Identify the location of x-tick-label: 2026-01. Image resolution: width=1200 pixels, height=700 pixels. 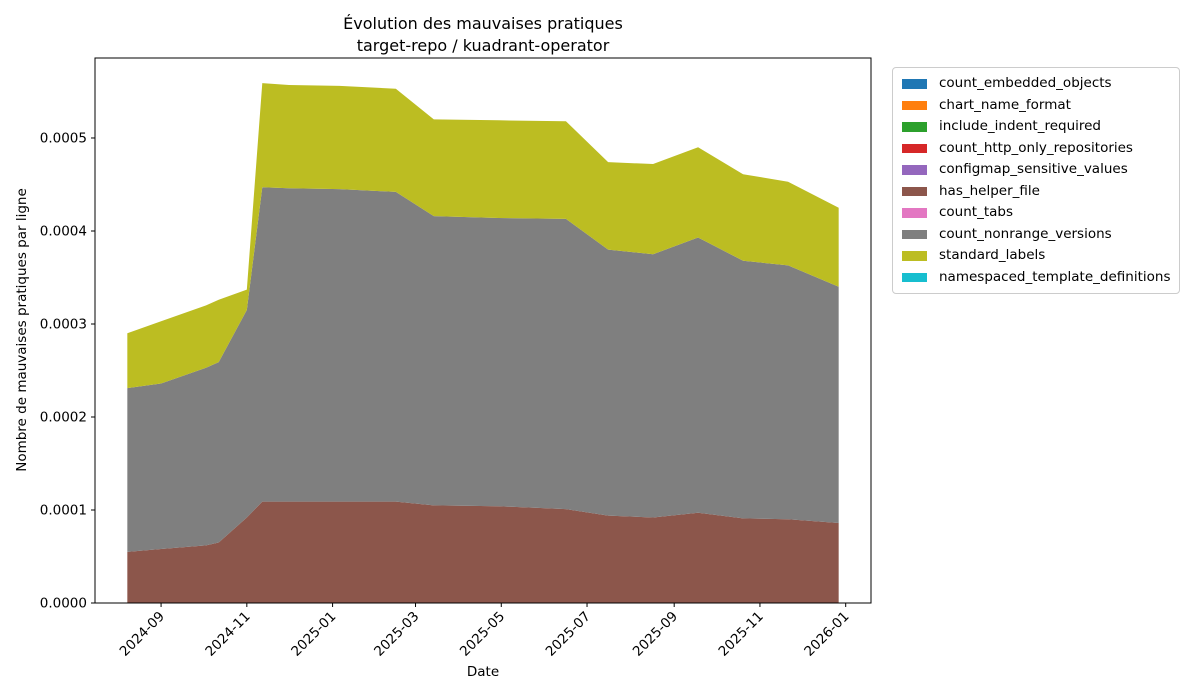
(826, 634).